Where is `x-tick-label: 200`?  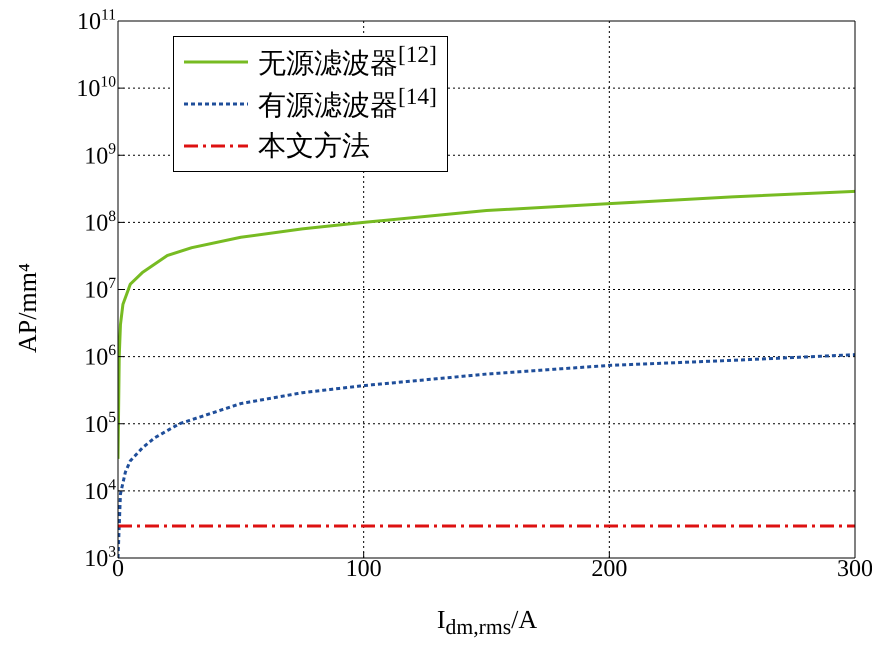
x-tick-label: 200 is located at coordinates (609, 569).